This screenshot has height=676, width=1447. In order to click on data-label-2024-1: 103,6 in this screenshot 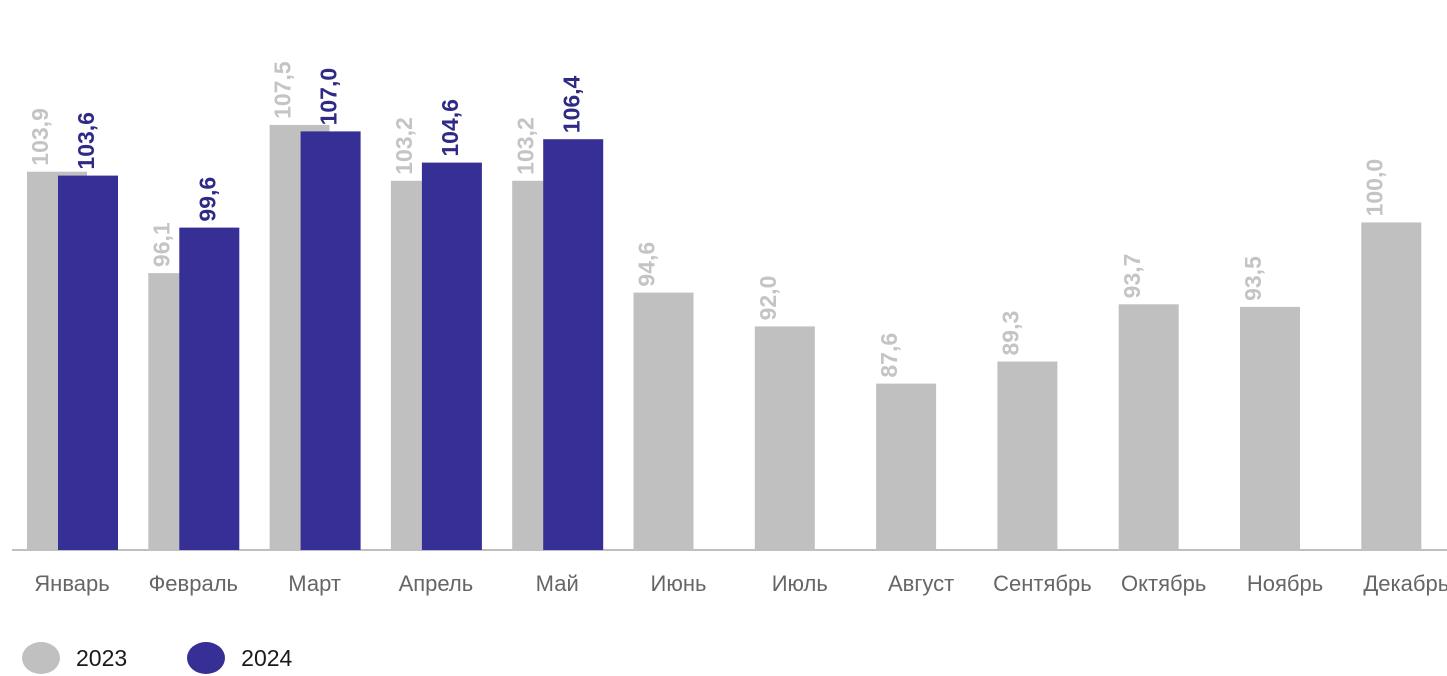, I will do `click(86, 141)`.